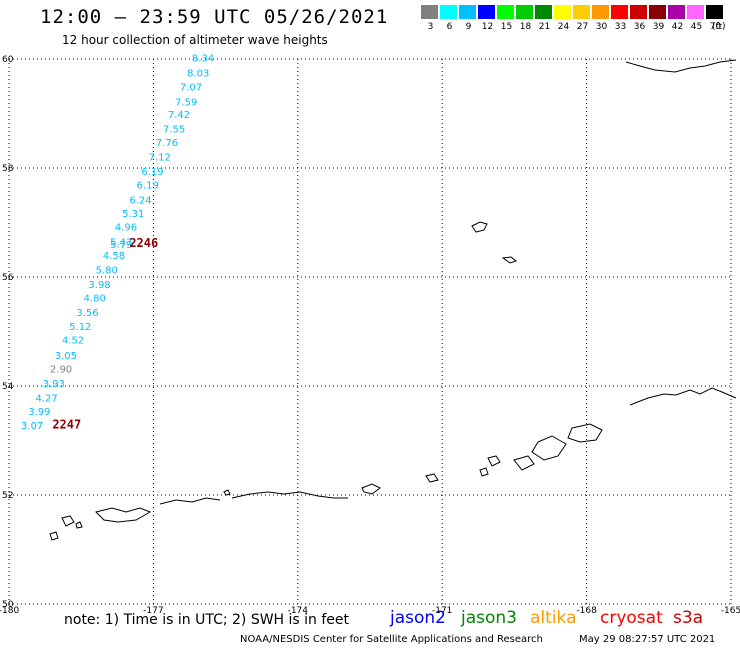 The height and width of the screenshot is (650, 740). What do you see at coordinates (143, 243) in the screenshot?
I see `track-time-label: 2246` at bounding box center [143, 243].